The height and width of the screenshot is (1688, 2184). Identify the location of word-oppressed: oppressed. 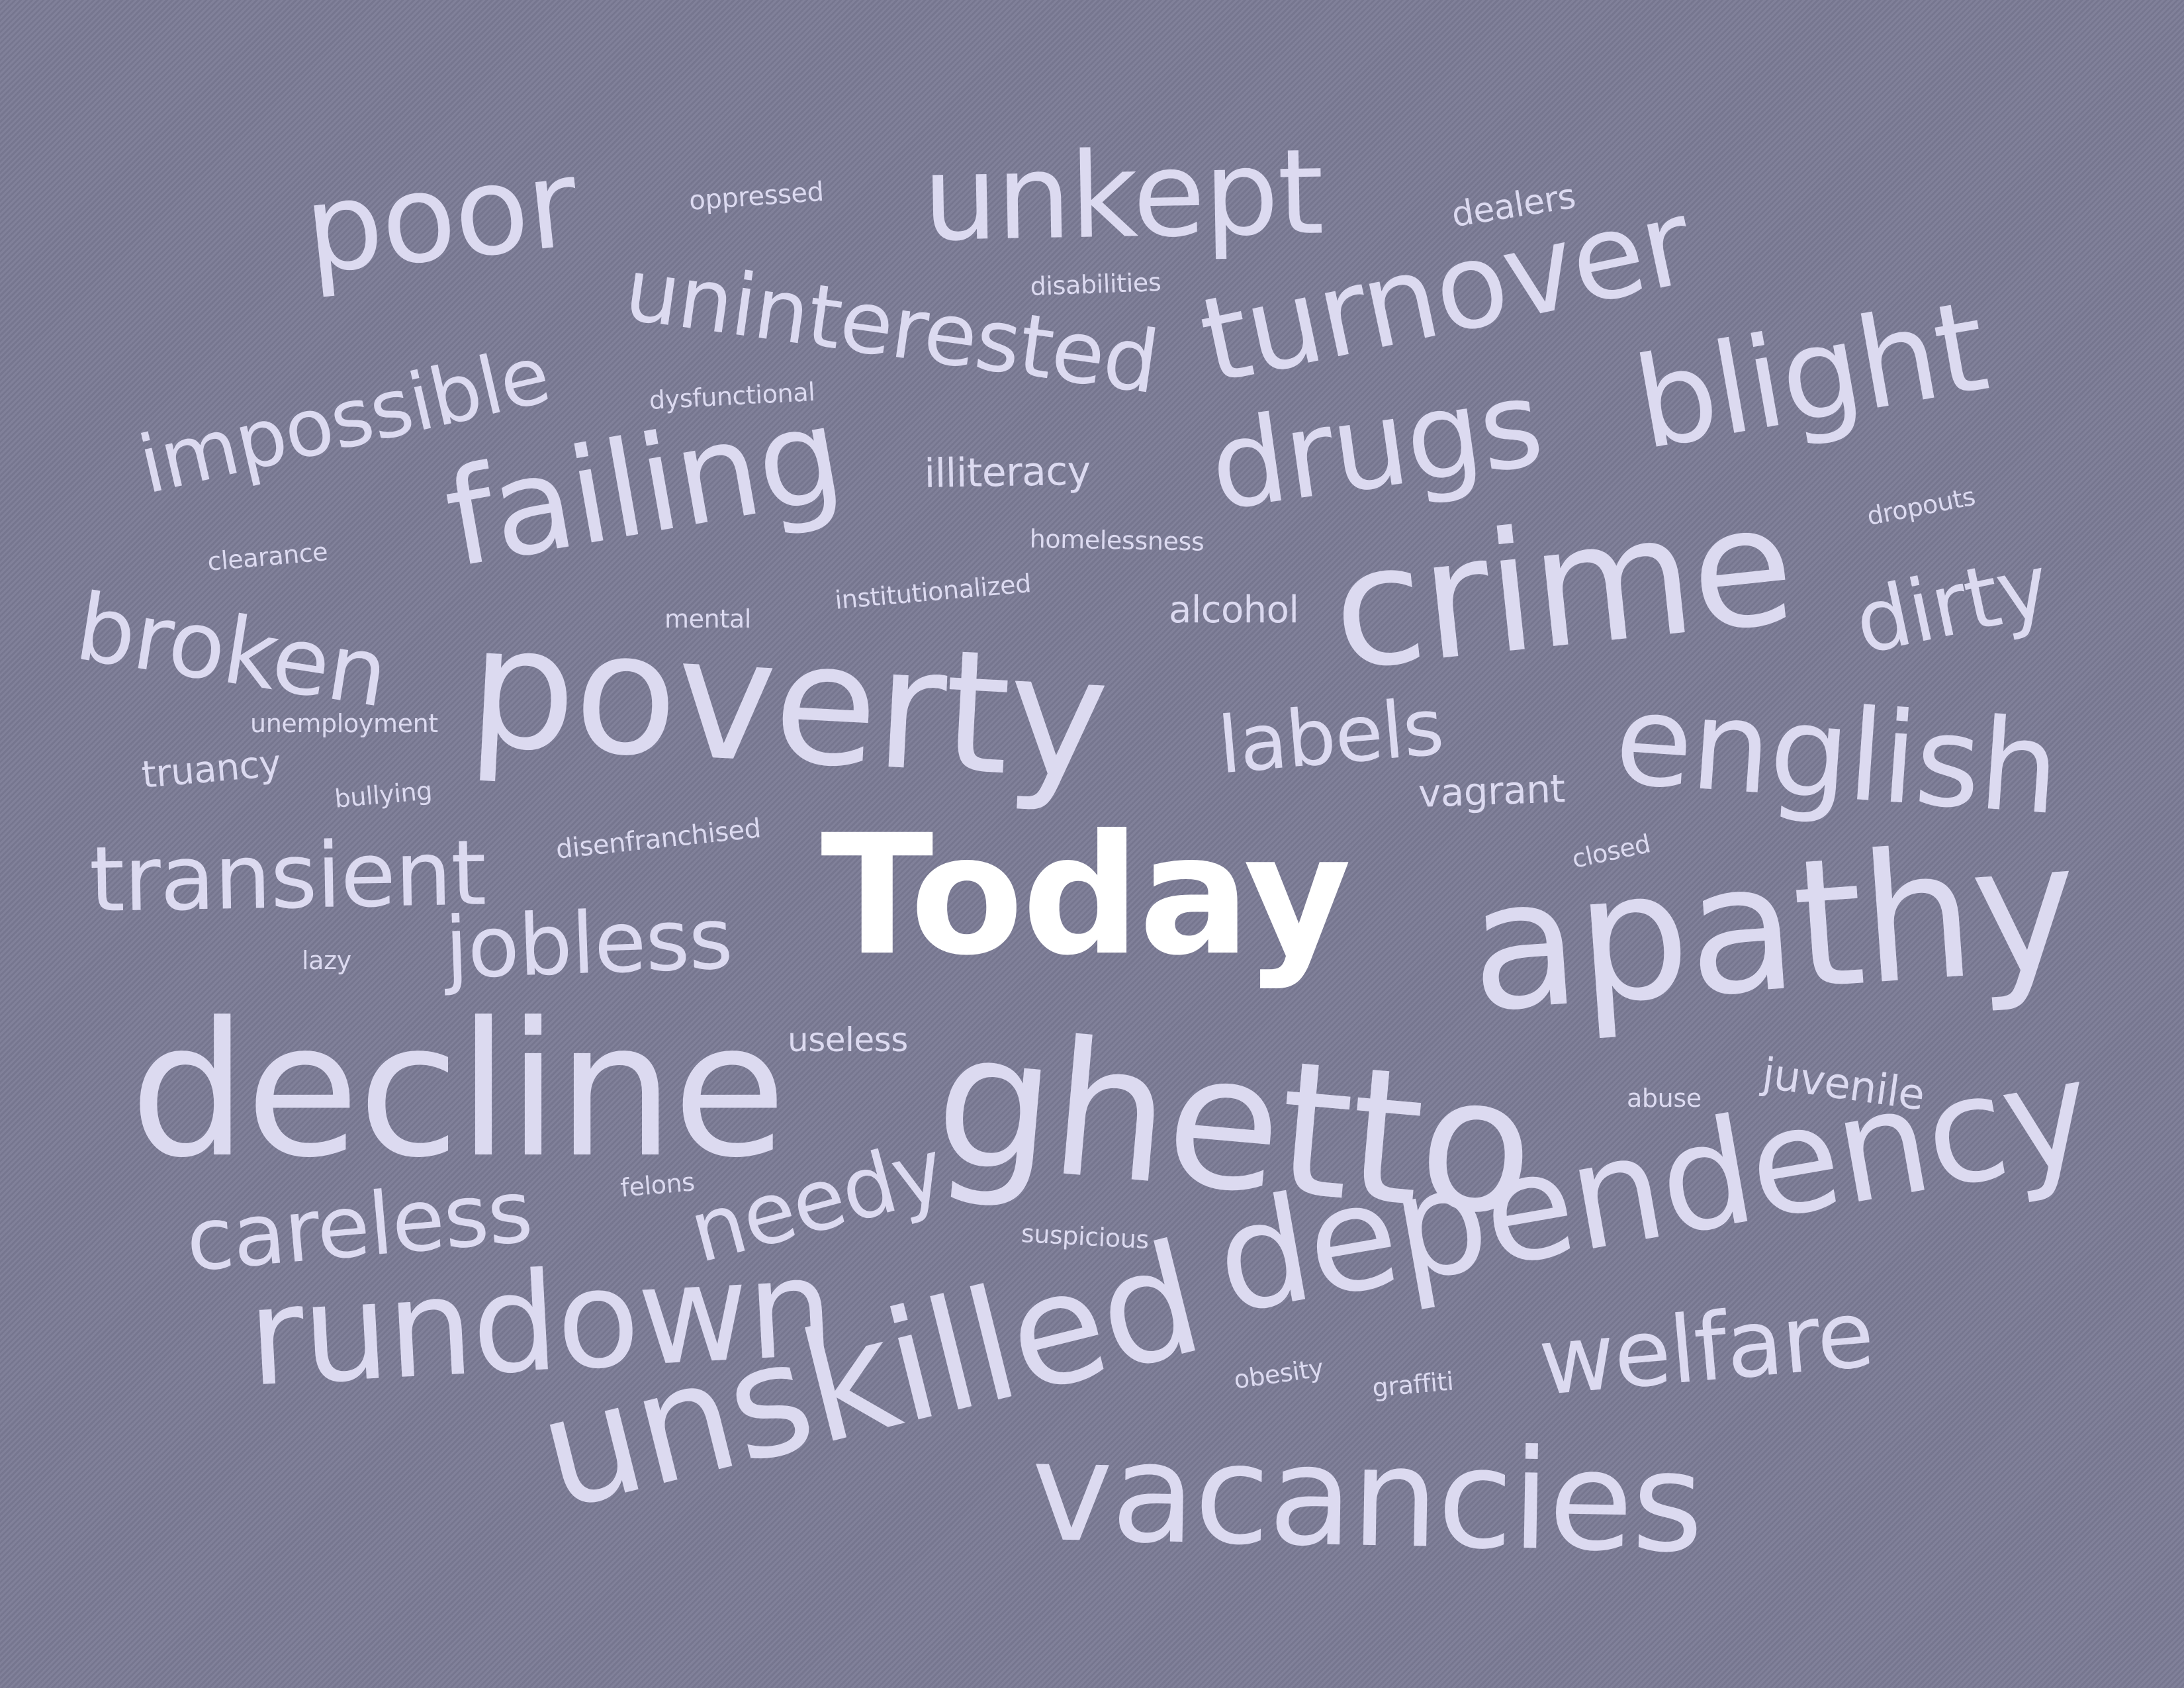
(756, 196).